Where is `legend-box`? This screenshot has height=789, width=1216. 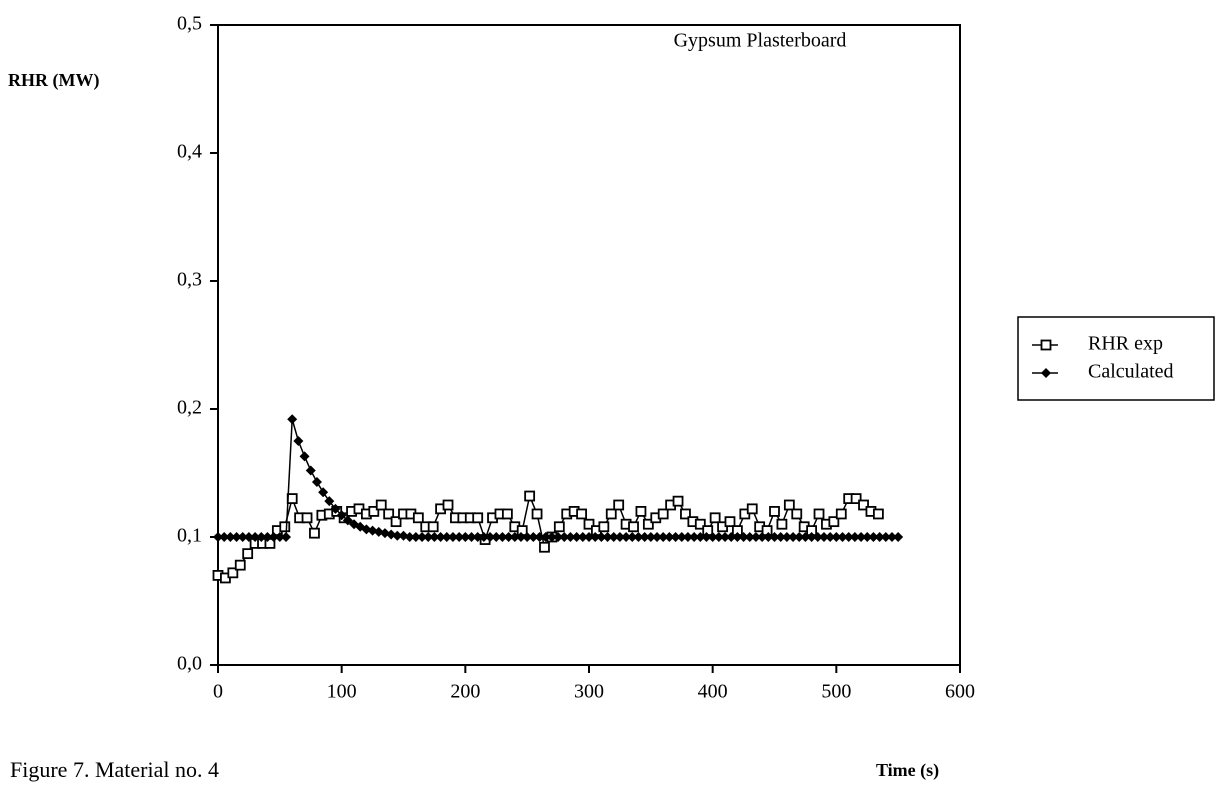
legend-box is located at coordinates (1116, 358).